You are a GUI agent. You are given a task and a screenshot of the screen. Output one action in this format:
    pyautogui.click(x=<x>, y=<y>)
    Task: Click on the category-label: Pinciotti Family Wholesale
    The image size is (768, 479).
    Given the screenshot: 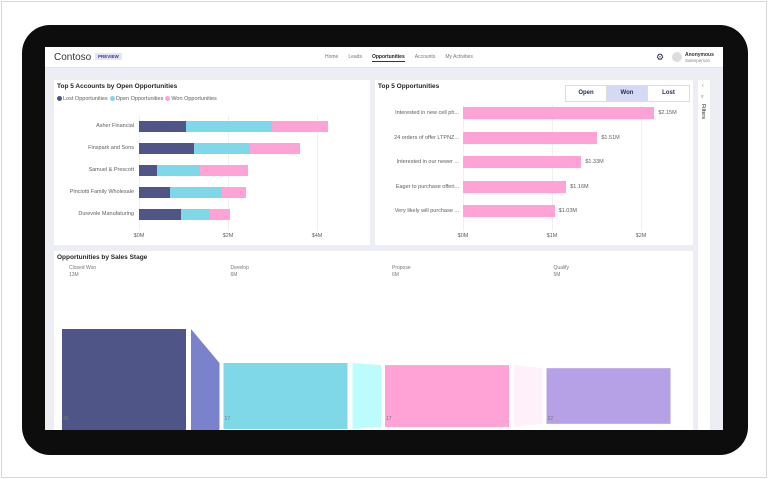 What is the action you would take?
    pyautogui.click(x=101, y=192)
    